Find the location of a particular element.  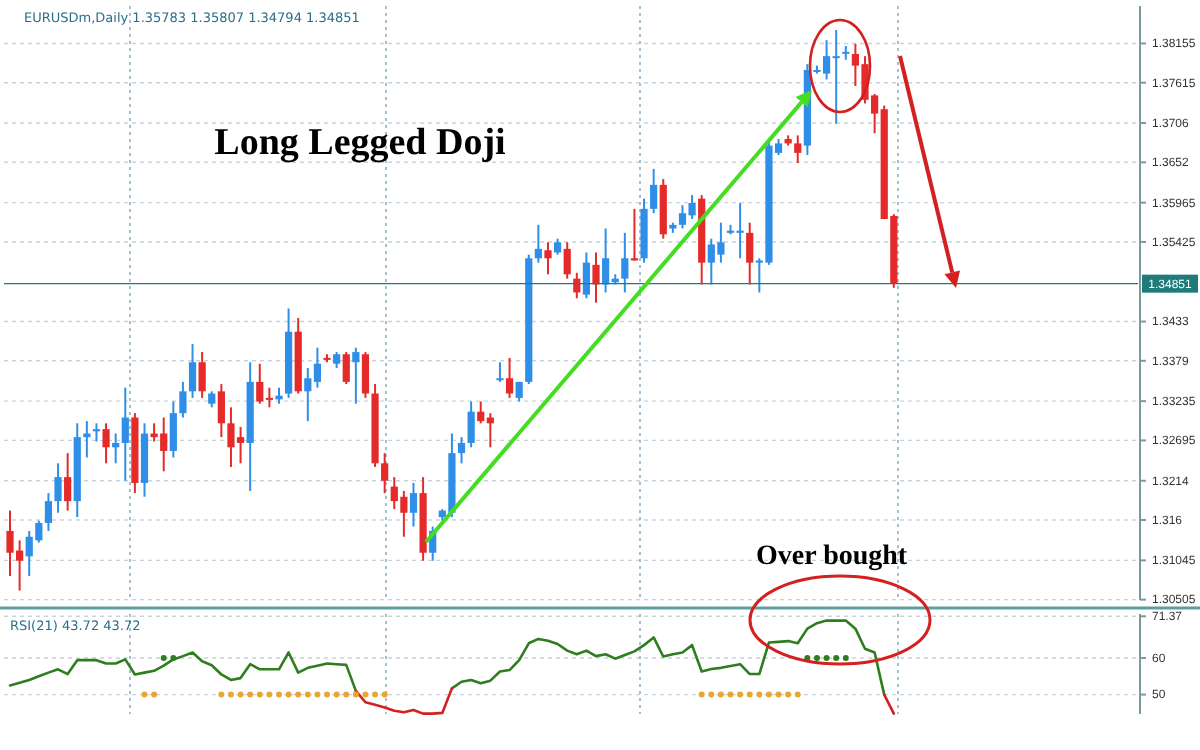

annotation: Over bought is located at coordinates (832, 557).